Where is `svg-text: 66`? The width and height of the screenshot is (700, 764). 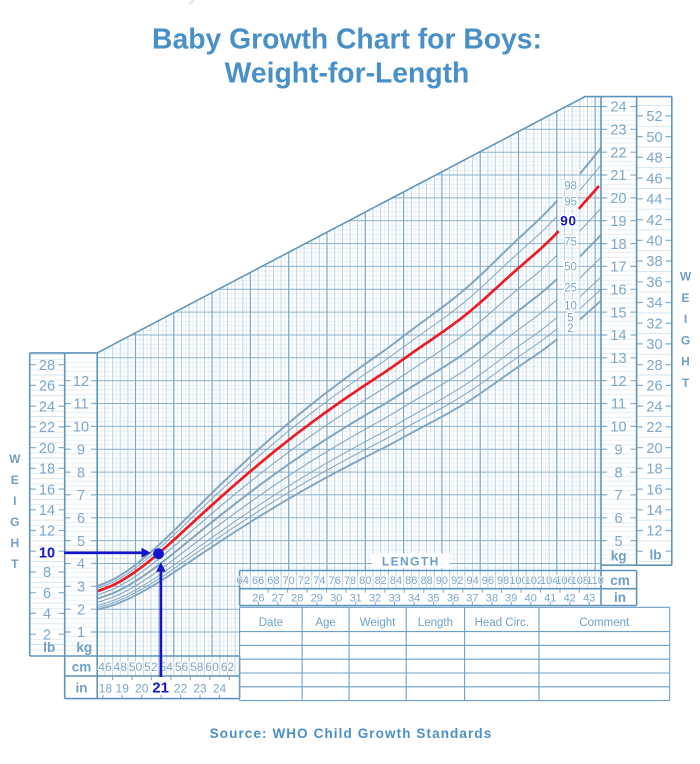 svg-text: 66 is located at coordinates (258, 581).